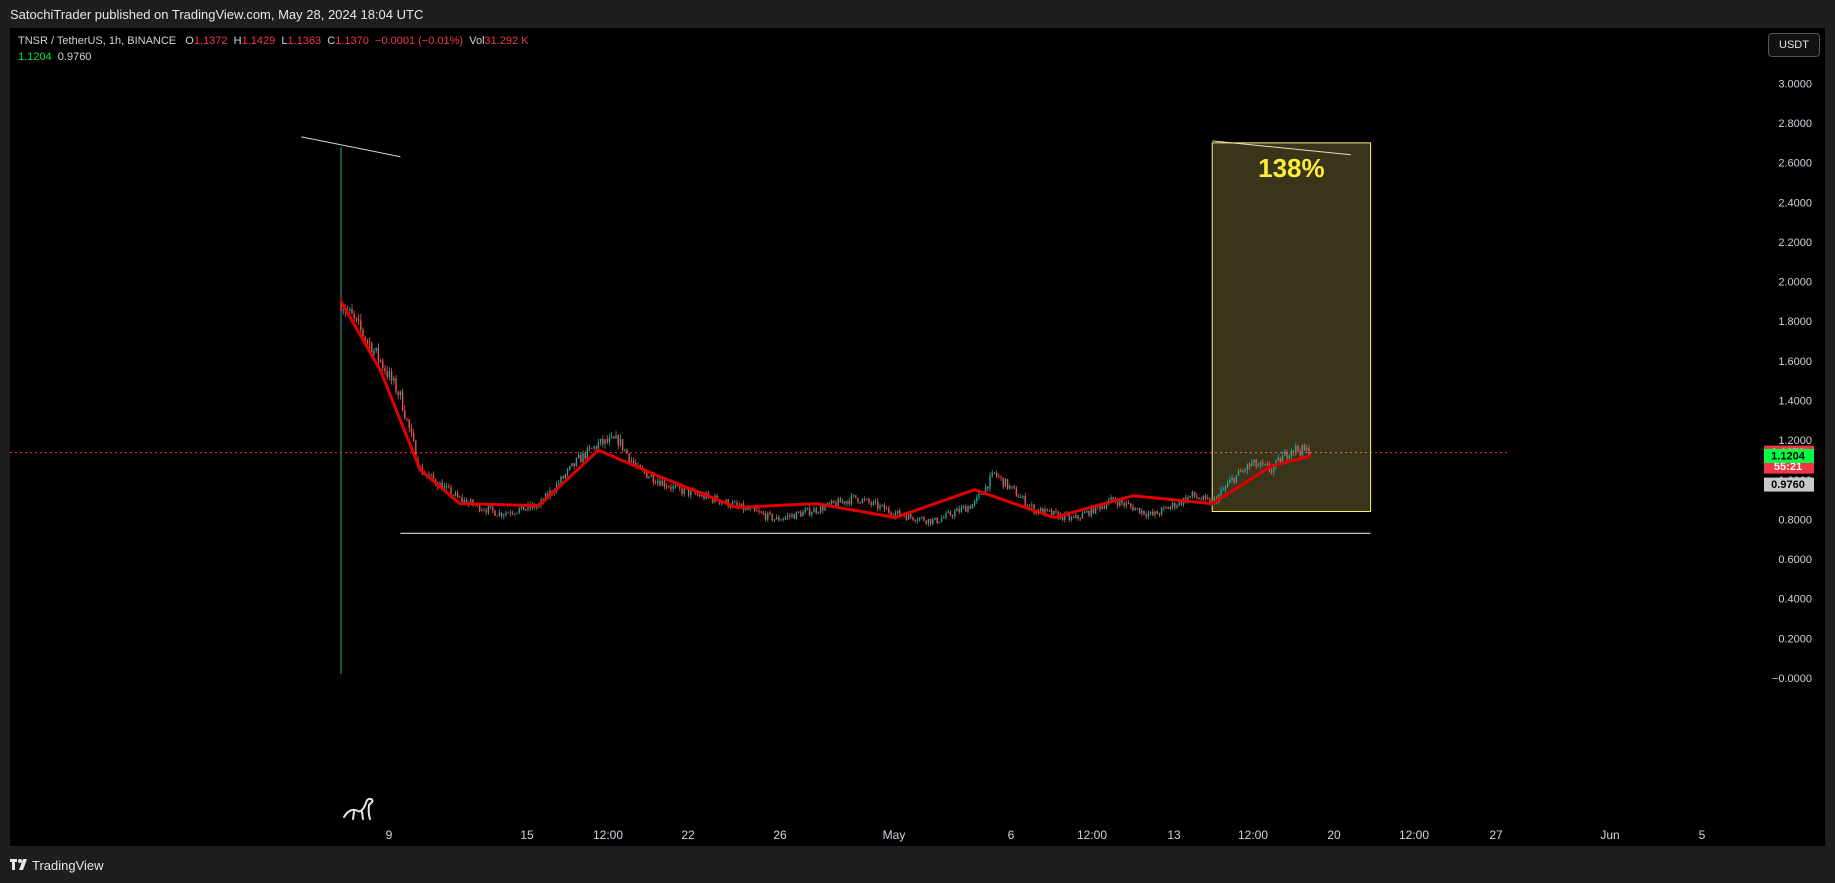  What do you see at coordinates (1702, 835) in the screenshot?
I see `x-tick-label: 5` at bounding box center [1702, 835].